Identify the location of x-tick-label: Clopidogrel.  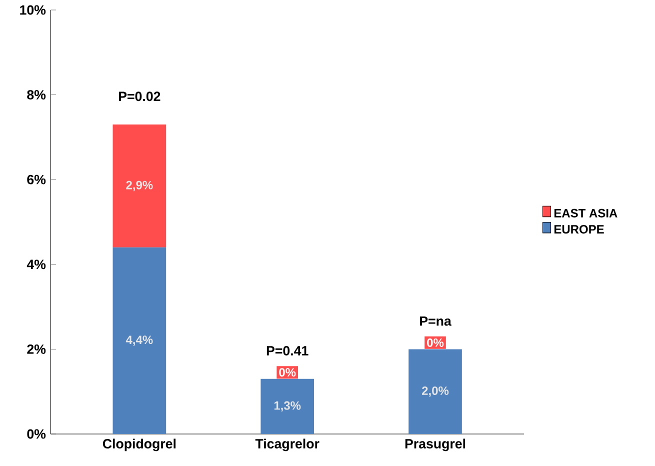
(139, 445).